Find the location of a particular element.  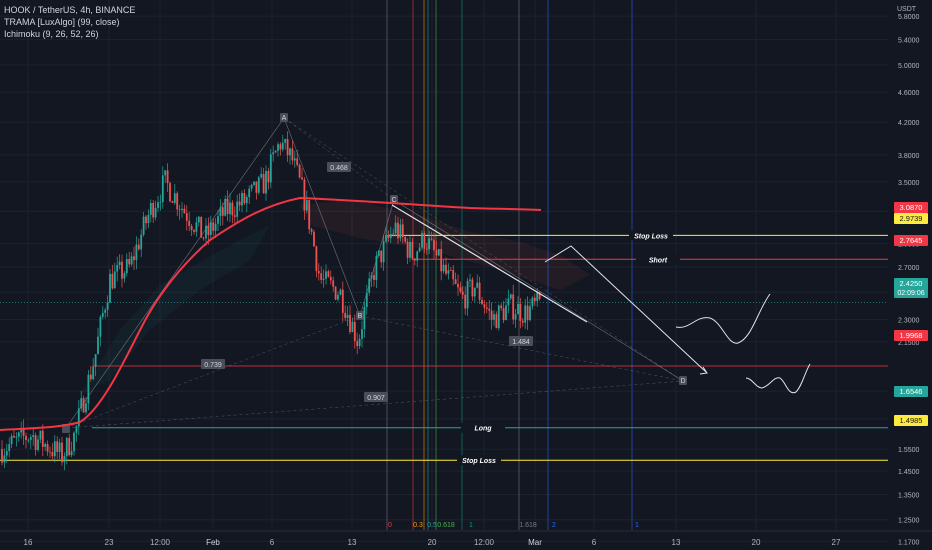

y-tick-label: 2.1500 is located at coordinates (909, 343).